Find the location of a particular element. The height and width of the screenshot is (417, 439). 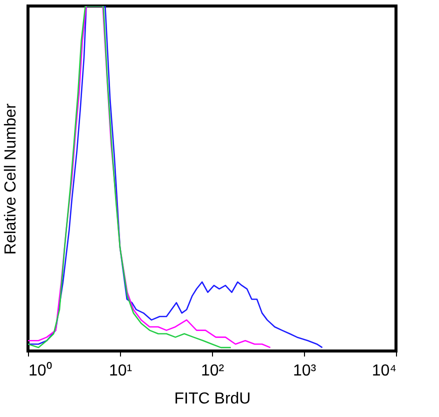

x-tick-label: 10² is located at coordinates (212, 371).